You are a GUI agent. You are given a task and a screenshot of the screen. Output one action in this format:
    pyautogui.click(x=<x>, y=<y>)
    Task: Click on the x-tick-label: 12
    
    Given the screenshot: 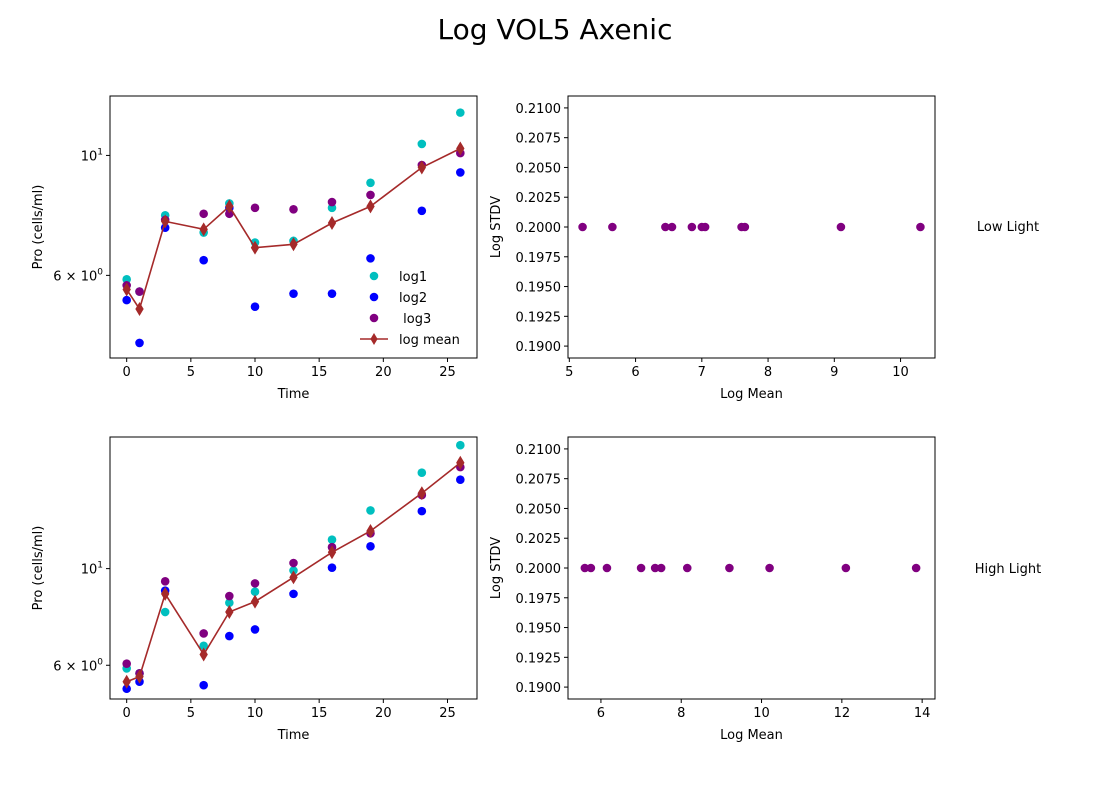 What is the action you would take?
    pyautogui.click(x=842, y=713)
    